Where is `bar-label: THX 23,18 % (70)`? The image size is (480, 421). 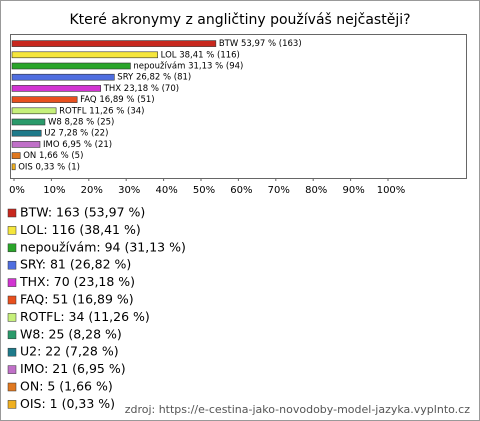 bar-label: THX 23,18 % (70) is located at coordinates (141, 89).